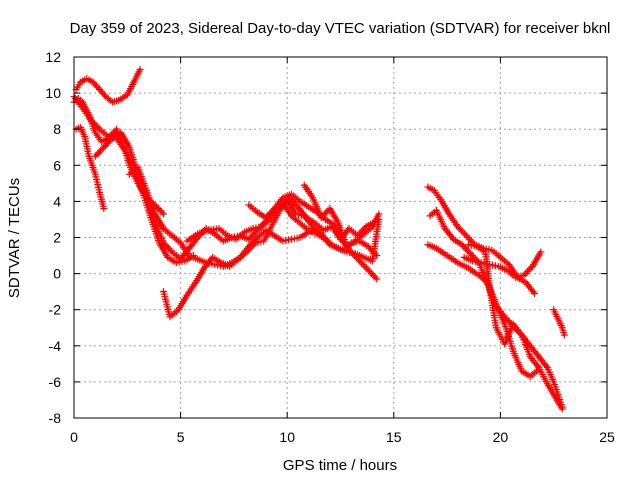  Describe the element at coordinates (55, 346) in the screenshot. I see `y-tick-label: -4` at that location.